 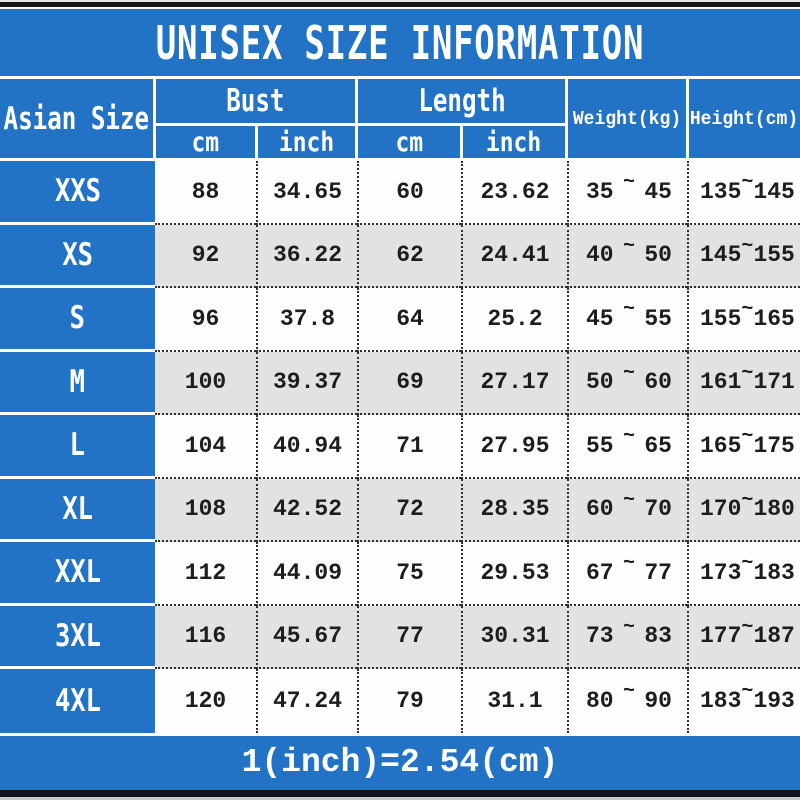 What do you see at coordinates (307, 382) in the screenshot?
I see `bust-inch-value: 39.37` at bounding box center [307, 382].